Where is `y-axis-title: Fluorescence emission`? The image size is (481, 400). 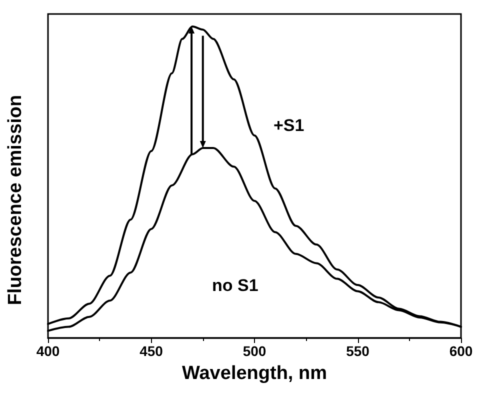 y-axis-title: Fluorescence emission is located at coordinates (15, 200).